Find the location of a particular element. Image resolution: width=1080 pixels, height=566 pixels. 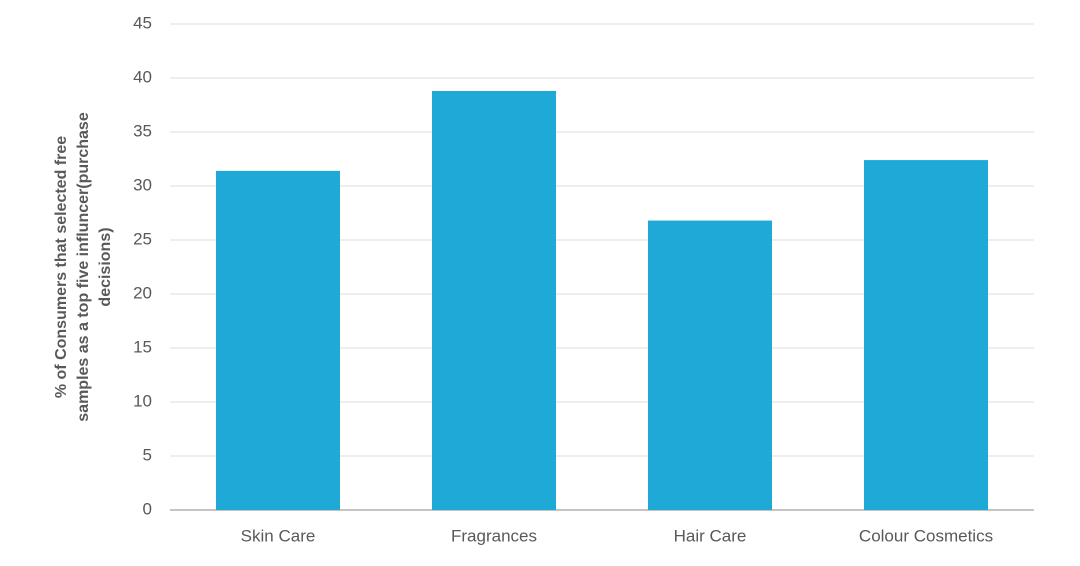

y-tick-label: 15 is located at coordinates (142, 346).